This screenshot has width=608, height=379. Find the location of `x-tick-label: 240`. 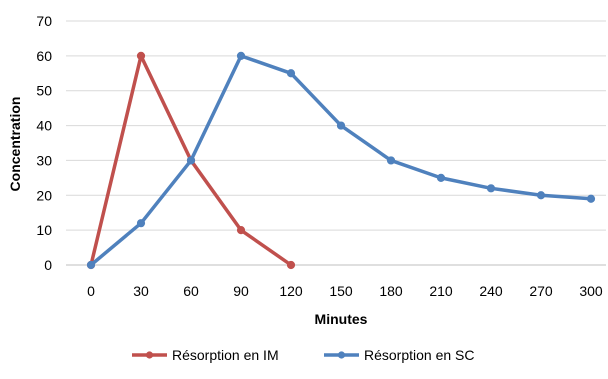

x-tick-label: 240 is located at coordinates (491, 291).